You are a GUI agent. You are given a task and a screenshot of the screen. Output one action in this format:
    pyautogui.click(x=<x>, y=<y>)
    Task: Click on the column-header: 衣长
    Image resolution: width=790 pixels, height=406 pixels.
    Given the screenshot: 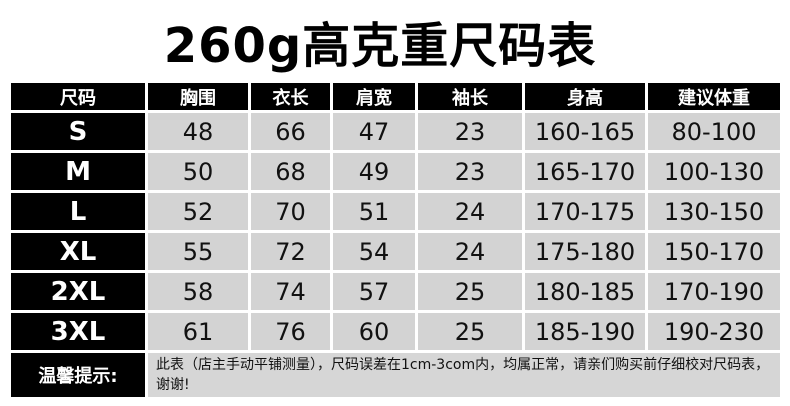 What is the action you would take?
    pyautogui.click(x=290, y=96)
    